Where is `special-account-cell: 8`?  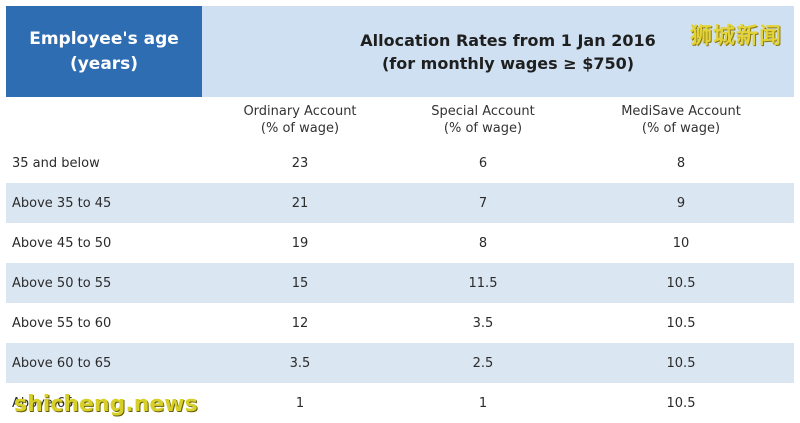 special-account-cell: 8 is located at coordinates (483, 243).